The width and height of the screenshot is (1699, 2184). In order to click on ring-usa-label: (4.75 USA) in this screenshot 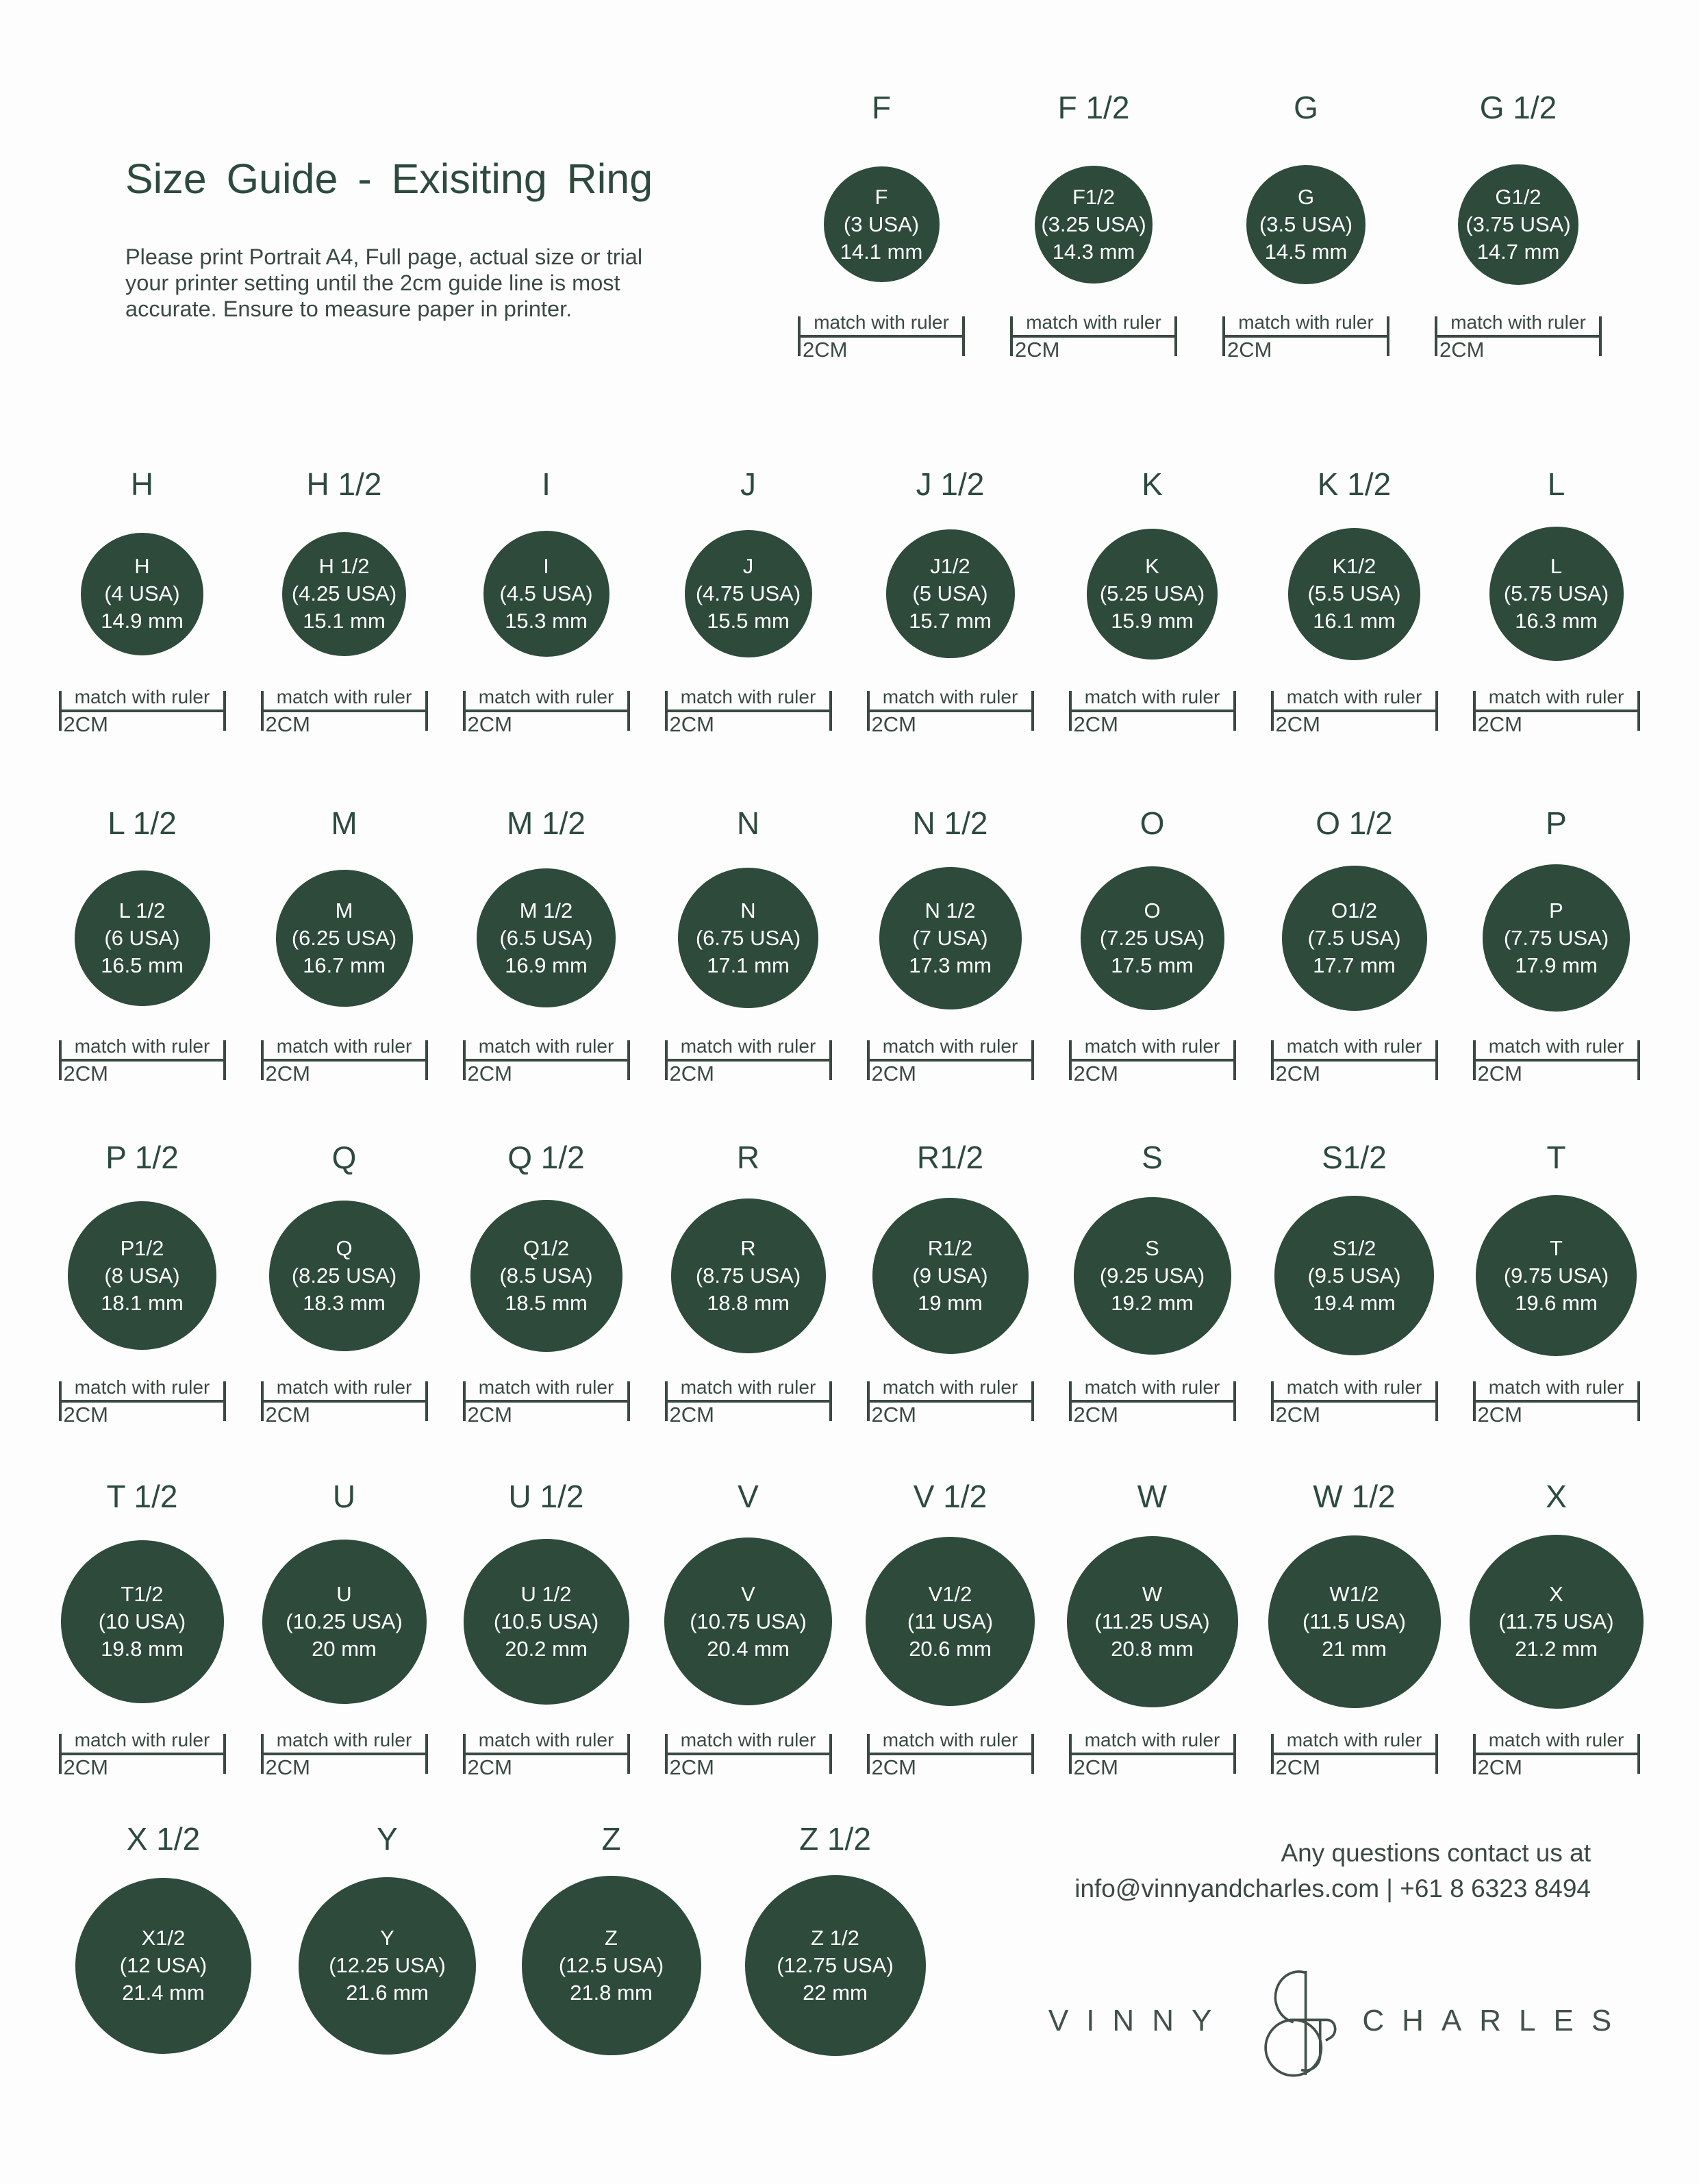, I will do `click(748, 593)`.